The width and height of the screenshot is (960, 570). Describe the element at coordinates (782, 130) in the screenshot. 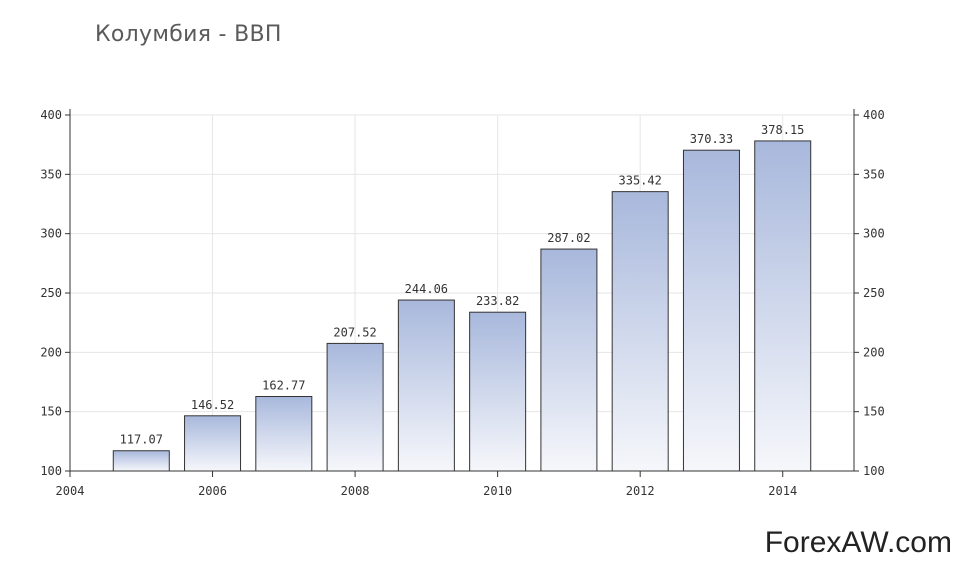

I see `data-label: 378.15` at that location.